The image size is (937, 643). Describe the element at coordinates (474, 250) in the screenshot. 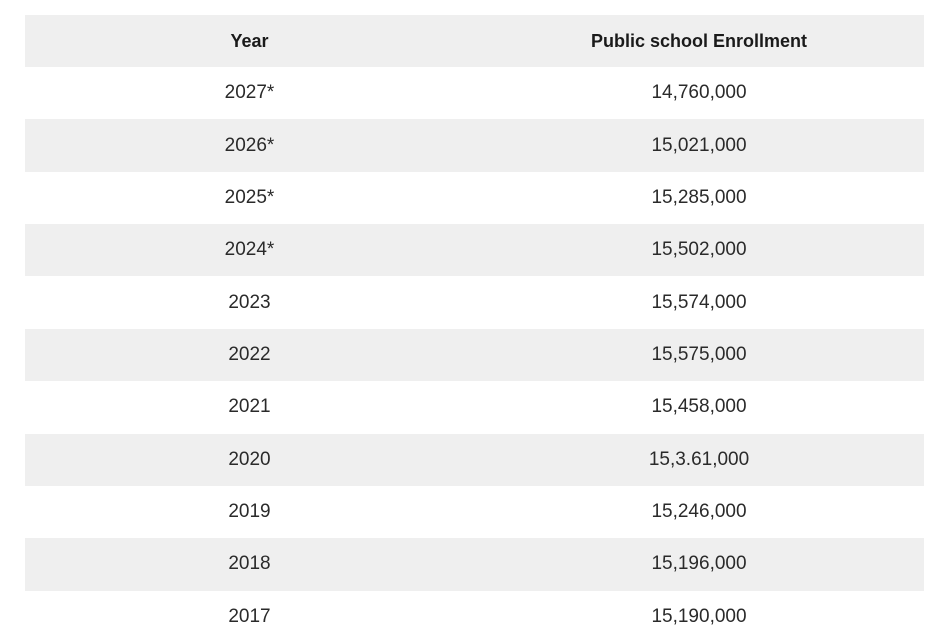

I see `table-row: 2024* 15,502,000` at that location.